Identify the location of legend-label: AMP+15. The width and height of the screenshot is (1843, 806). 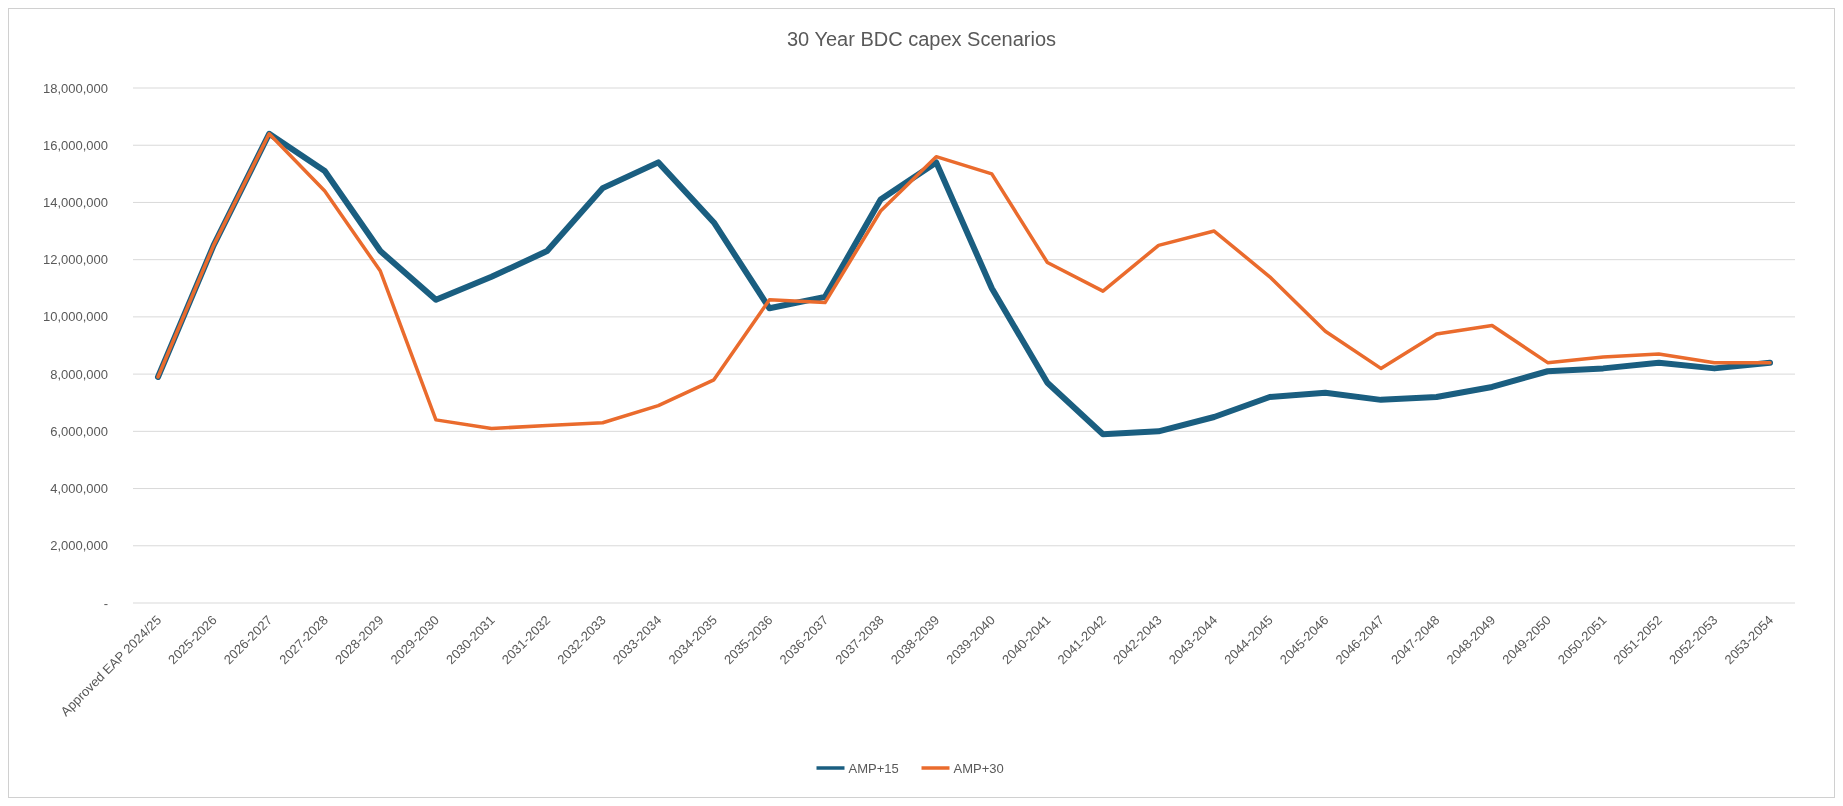
(873, 768).